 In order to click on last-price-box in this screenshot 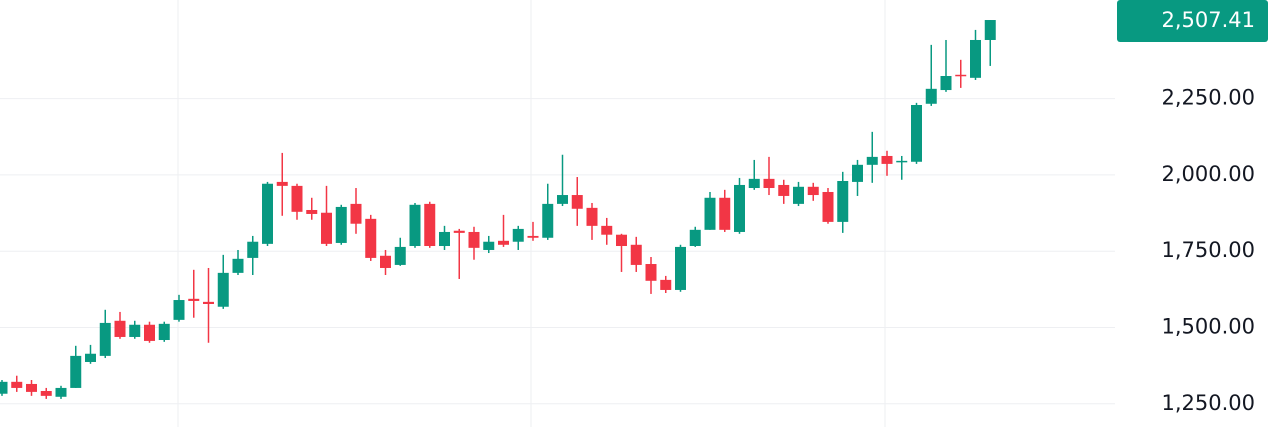, I will do `click(1192, 21)`.